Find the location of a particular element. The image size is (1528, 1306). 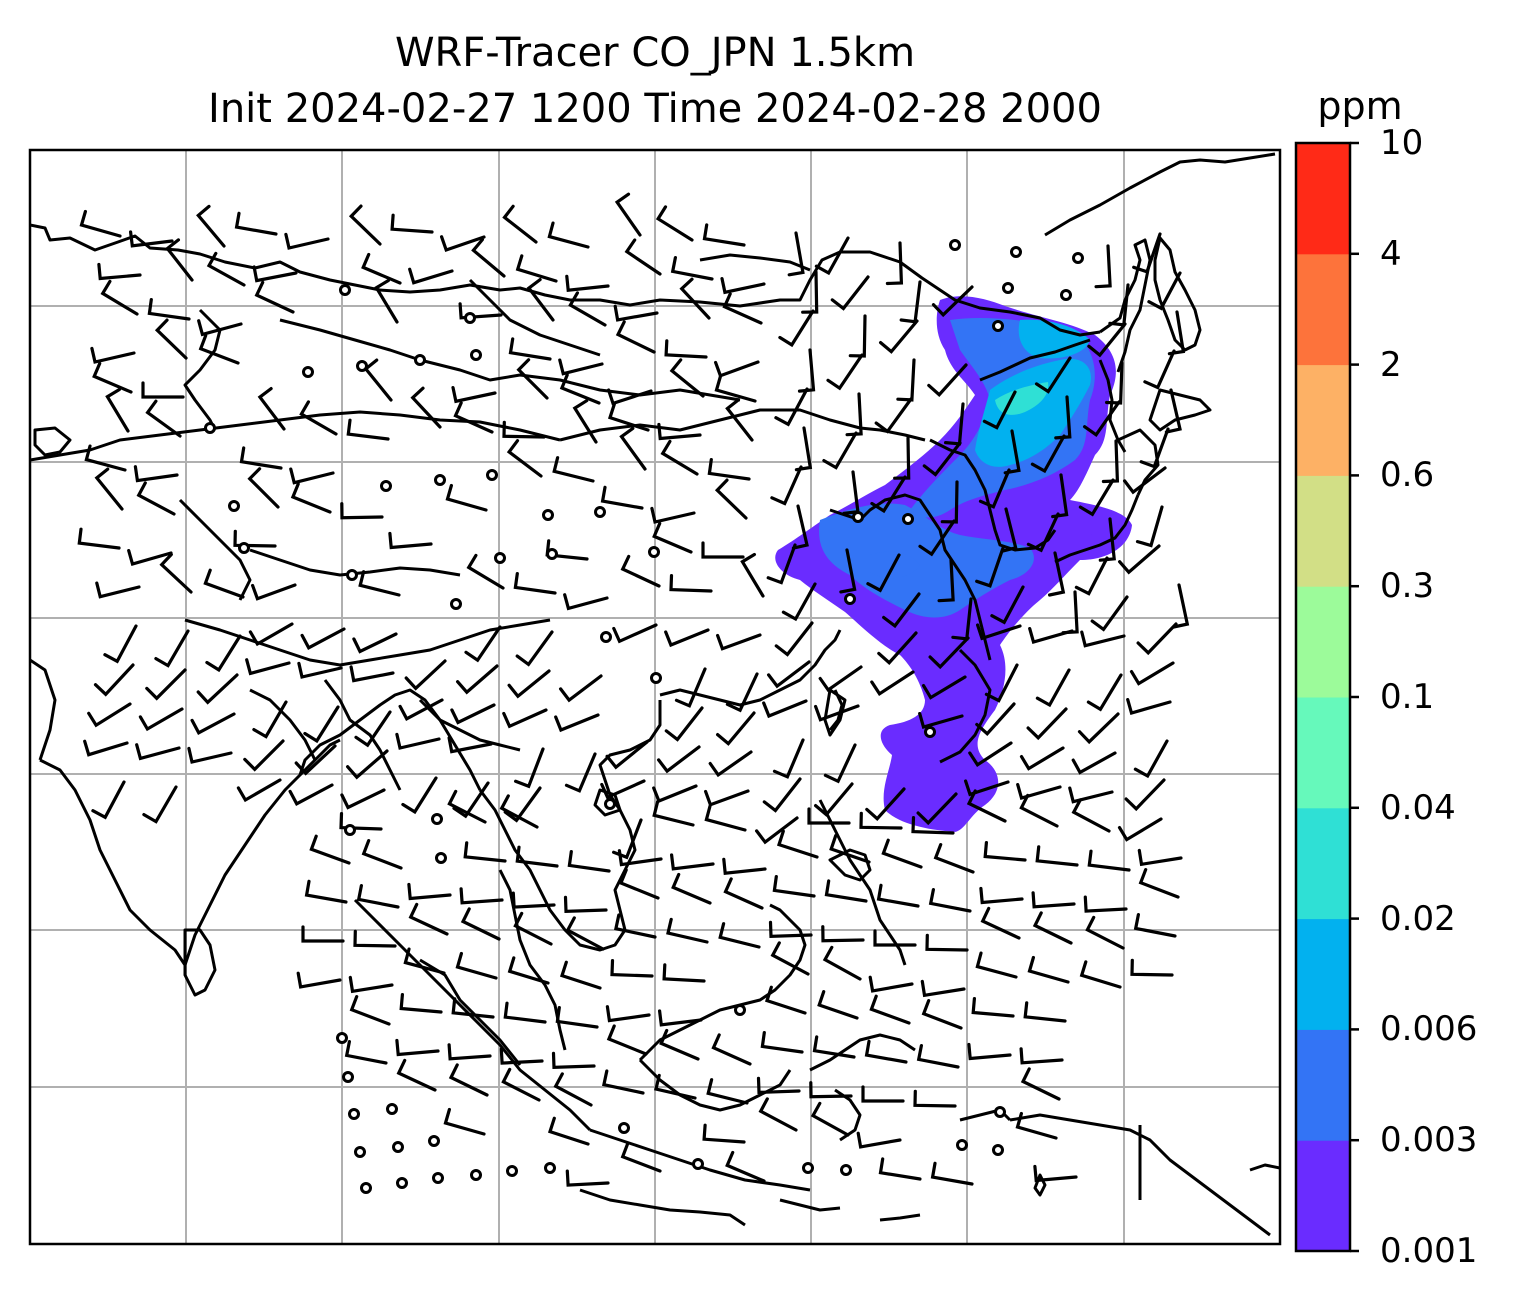

coast-korea-china is located at coordinates (993, 495).